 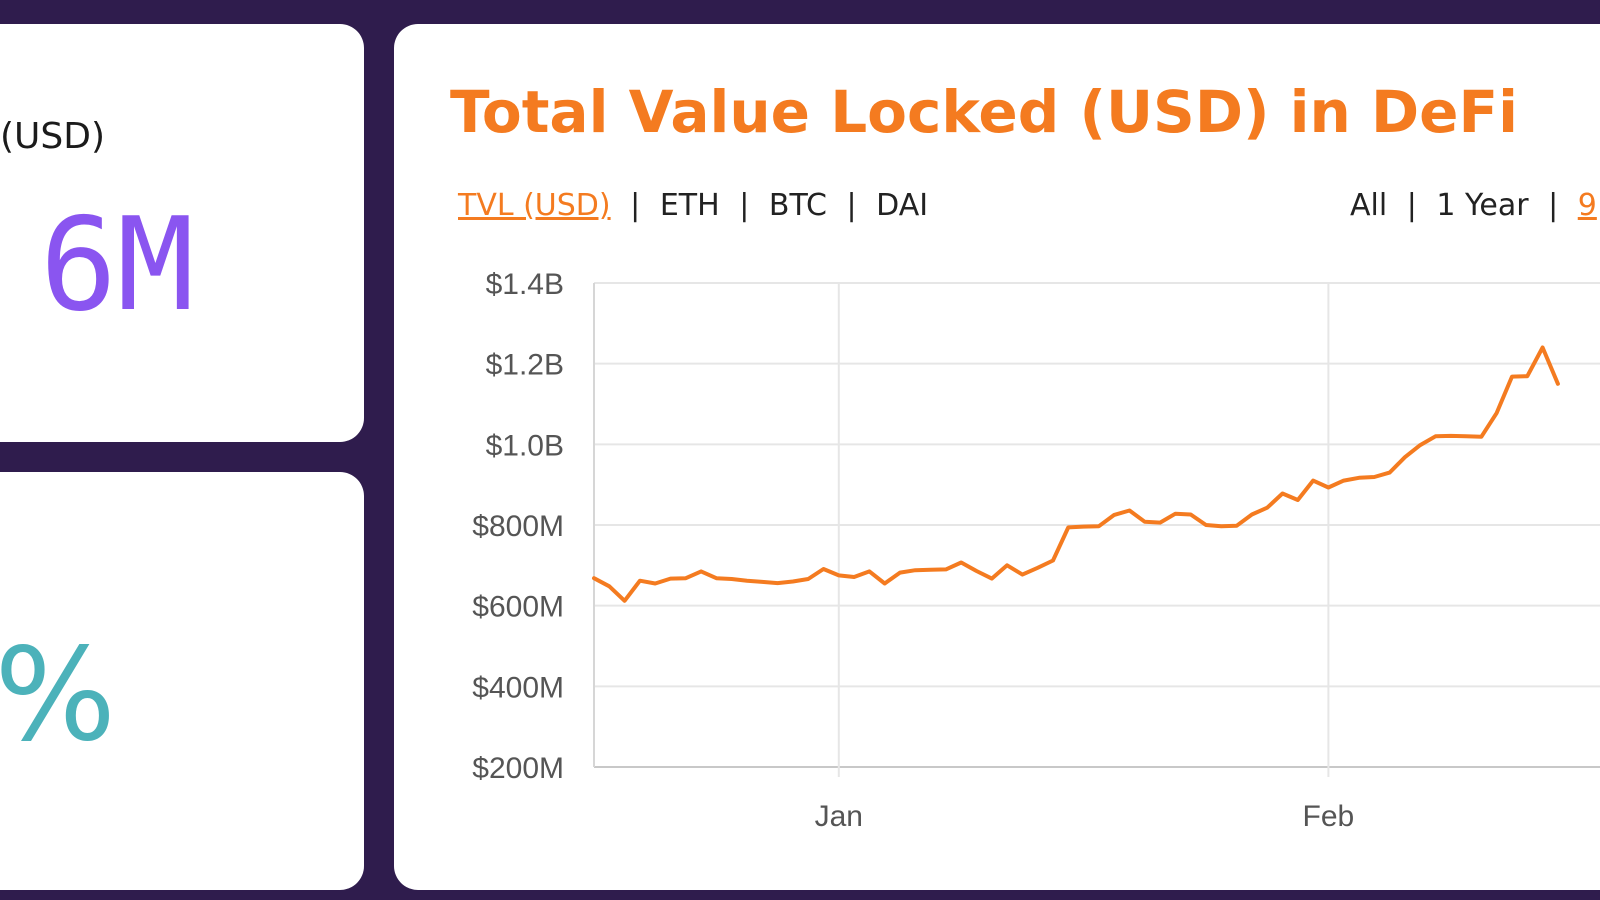 What do you see at coordinates (518, 687) in the screenshot?
I see `y-tick-label: $400M` at bounding box center [518, 687].